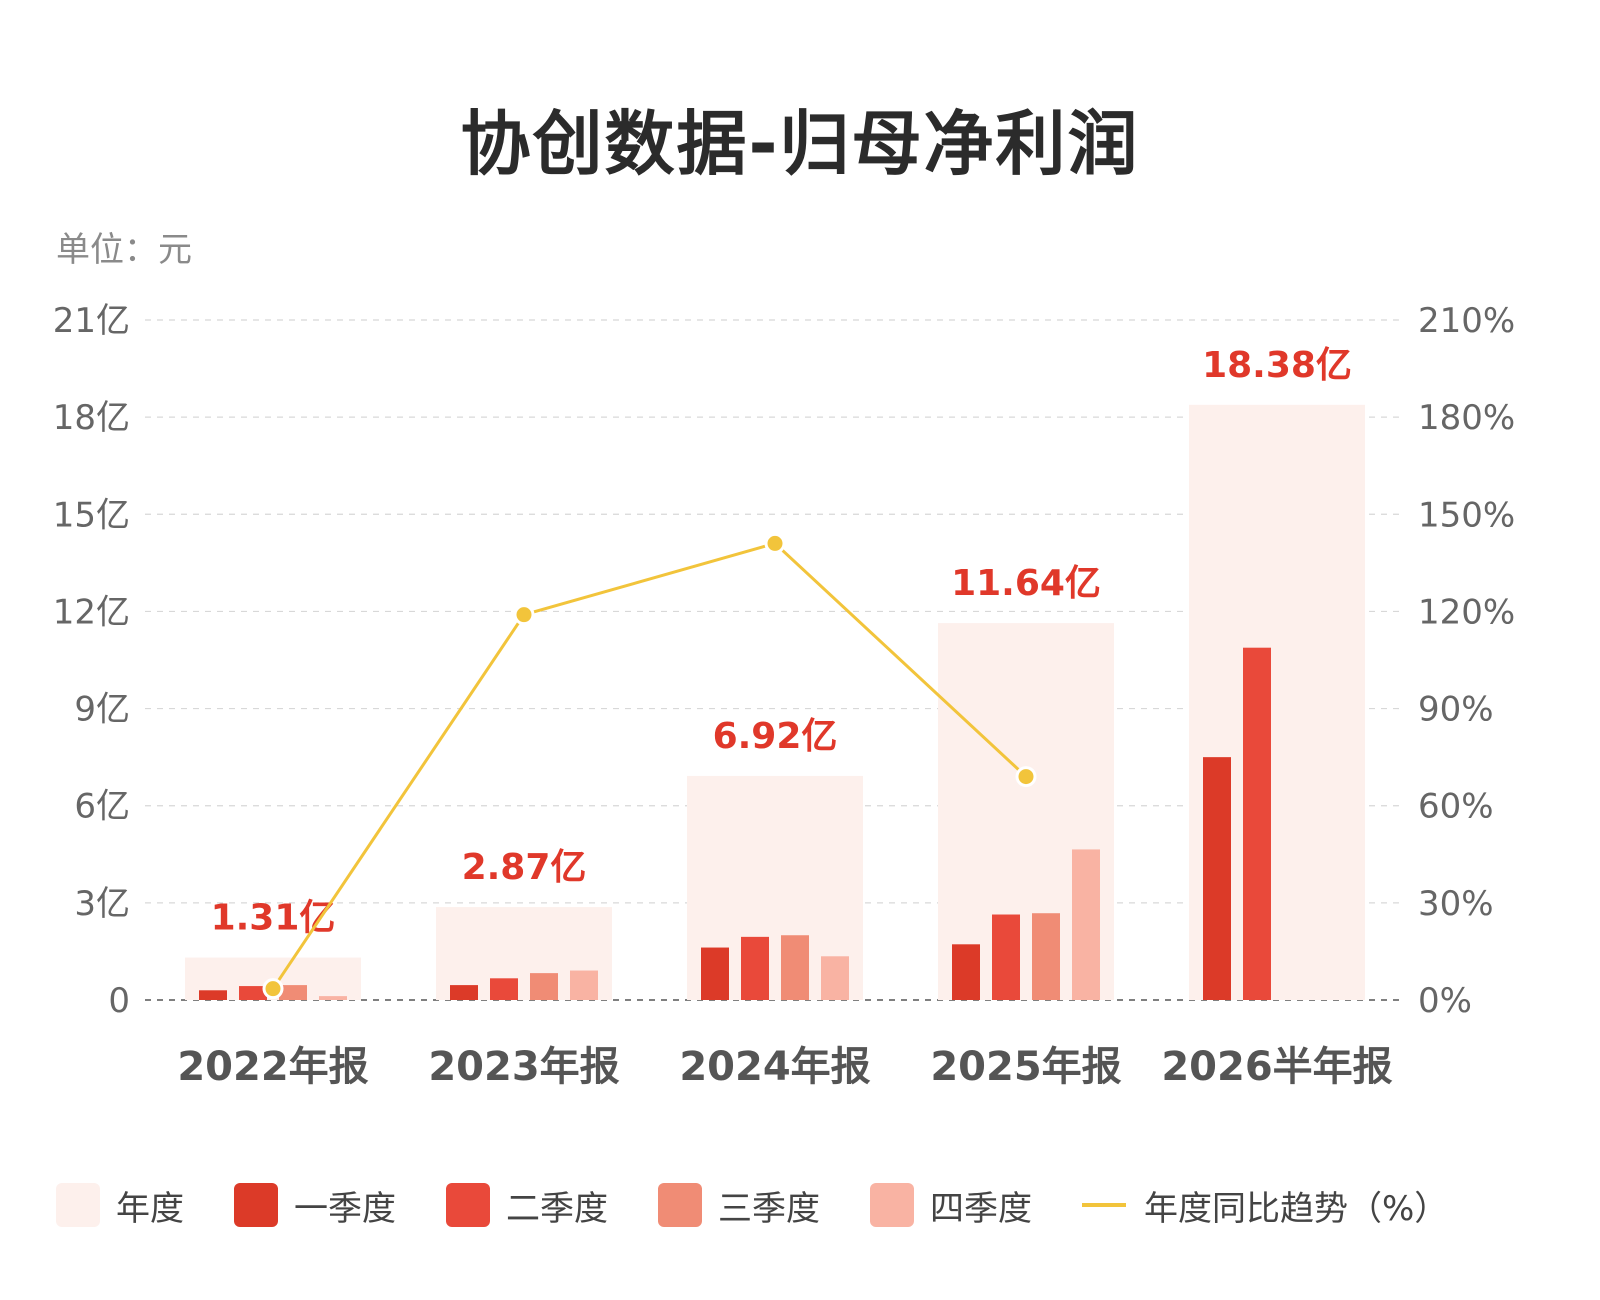 Image resolution: width=1600 pixels, height=1300 pixels. I want to click on y-tick-right: 30%, so click(1456, 904).